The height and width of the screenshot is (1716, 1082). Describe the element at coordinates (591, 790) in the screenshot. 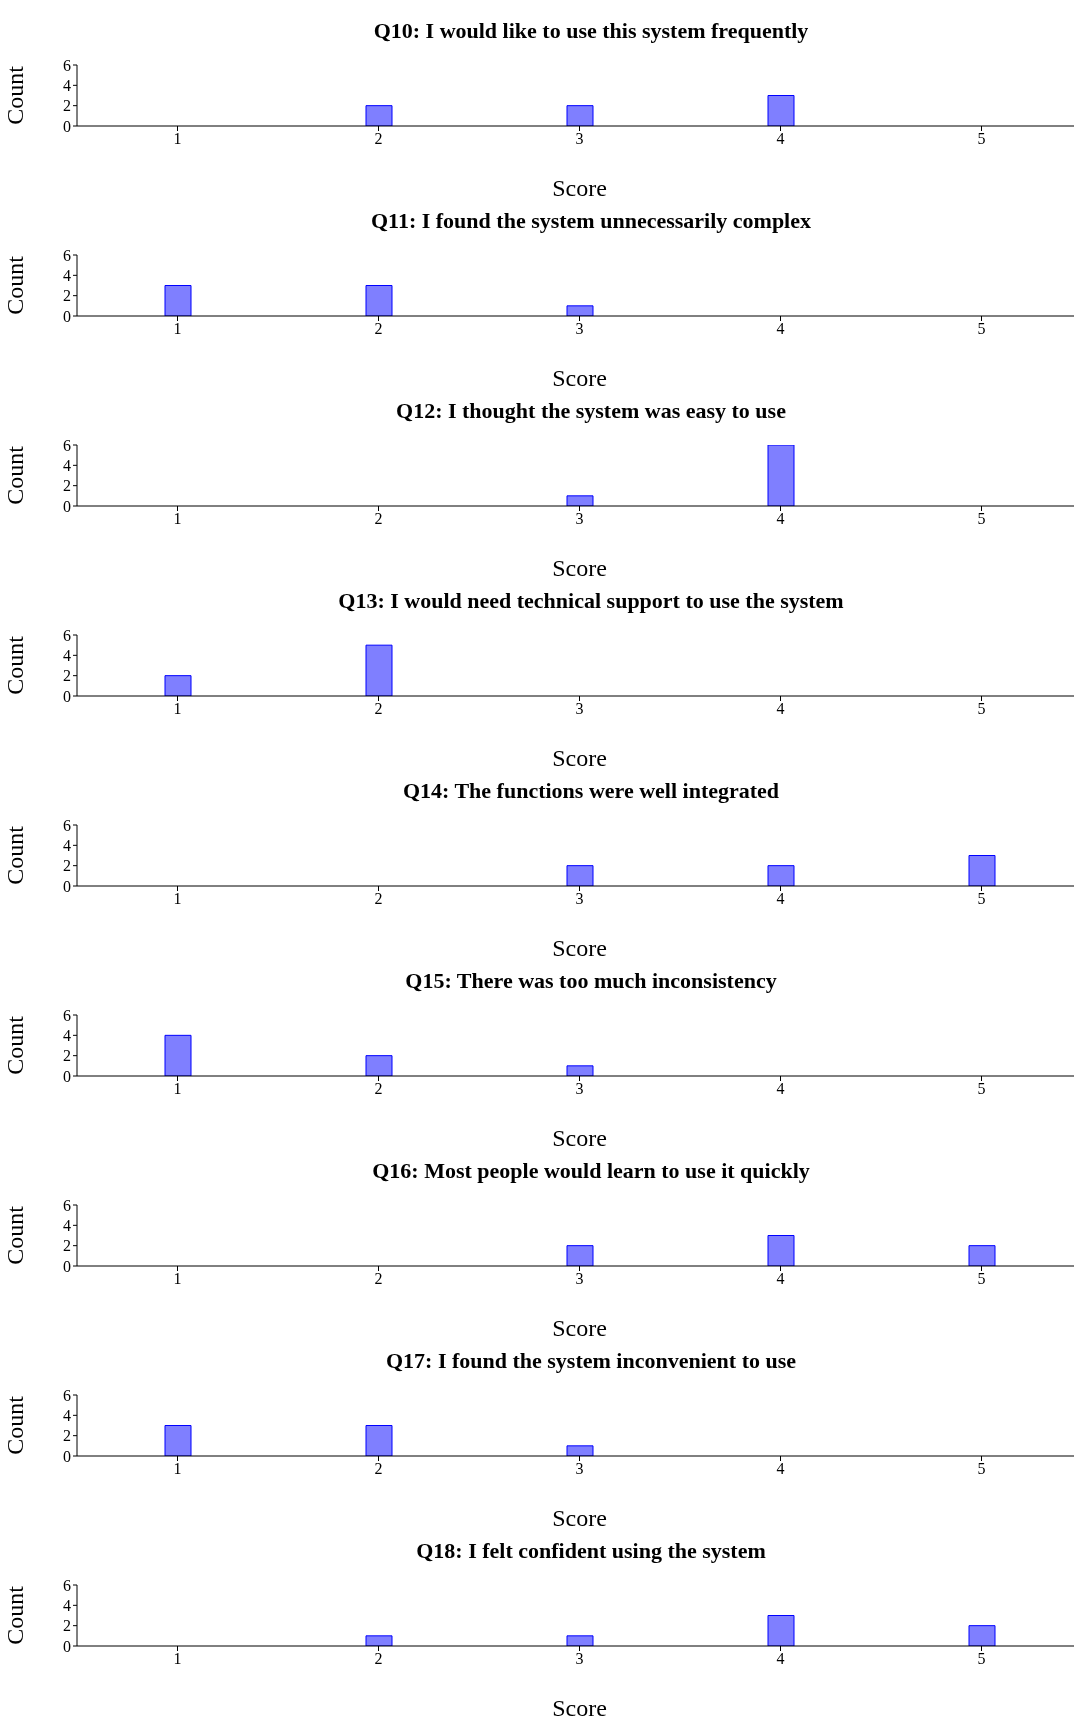

I see `chart-title: Q14: The functions were well integrated` at that location.